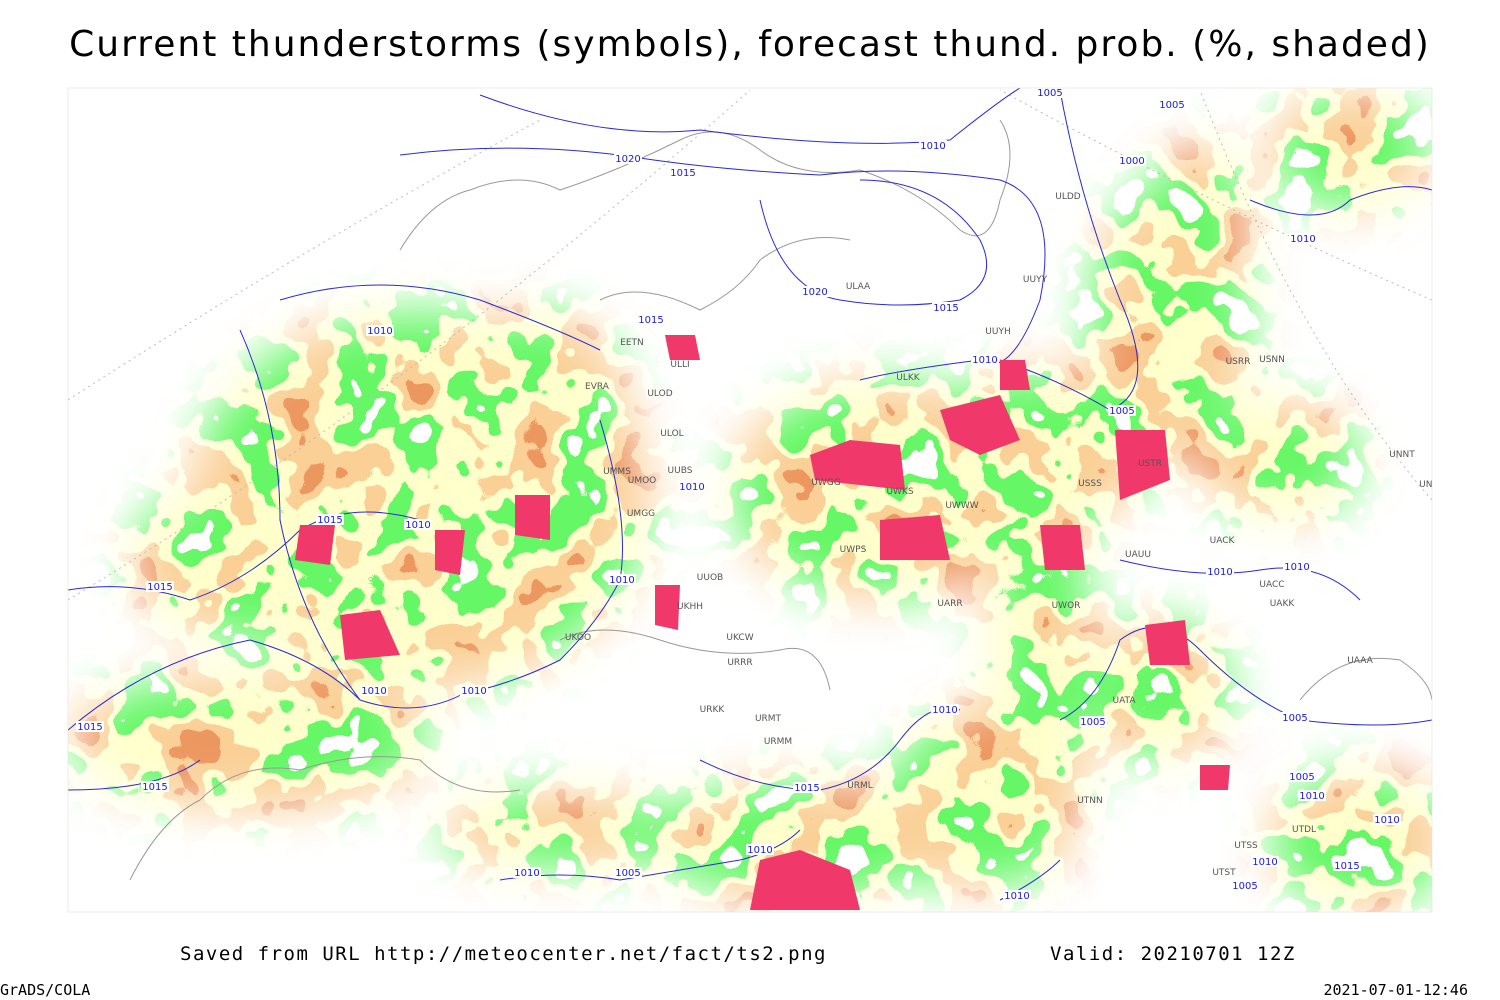 This screenshot has height=1000, width=1500. Describe the element at coordinates (860, 786) in the screenshot. I see `station-label: URML` at that location.